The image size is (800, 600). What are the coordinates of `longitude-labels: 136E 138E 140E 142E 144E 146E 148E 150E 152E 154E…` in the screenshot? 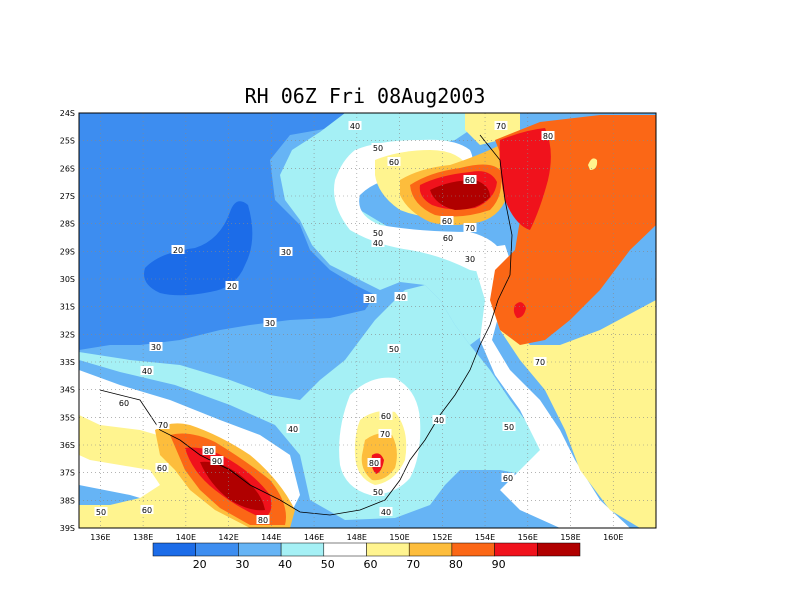 It's located at (356, 537).